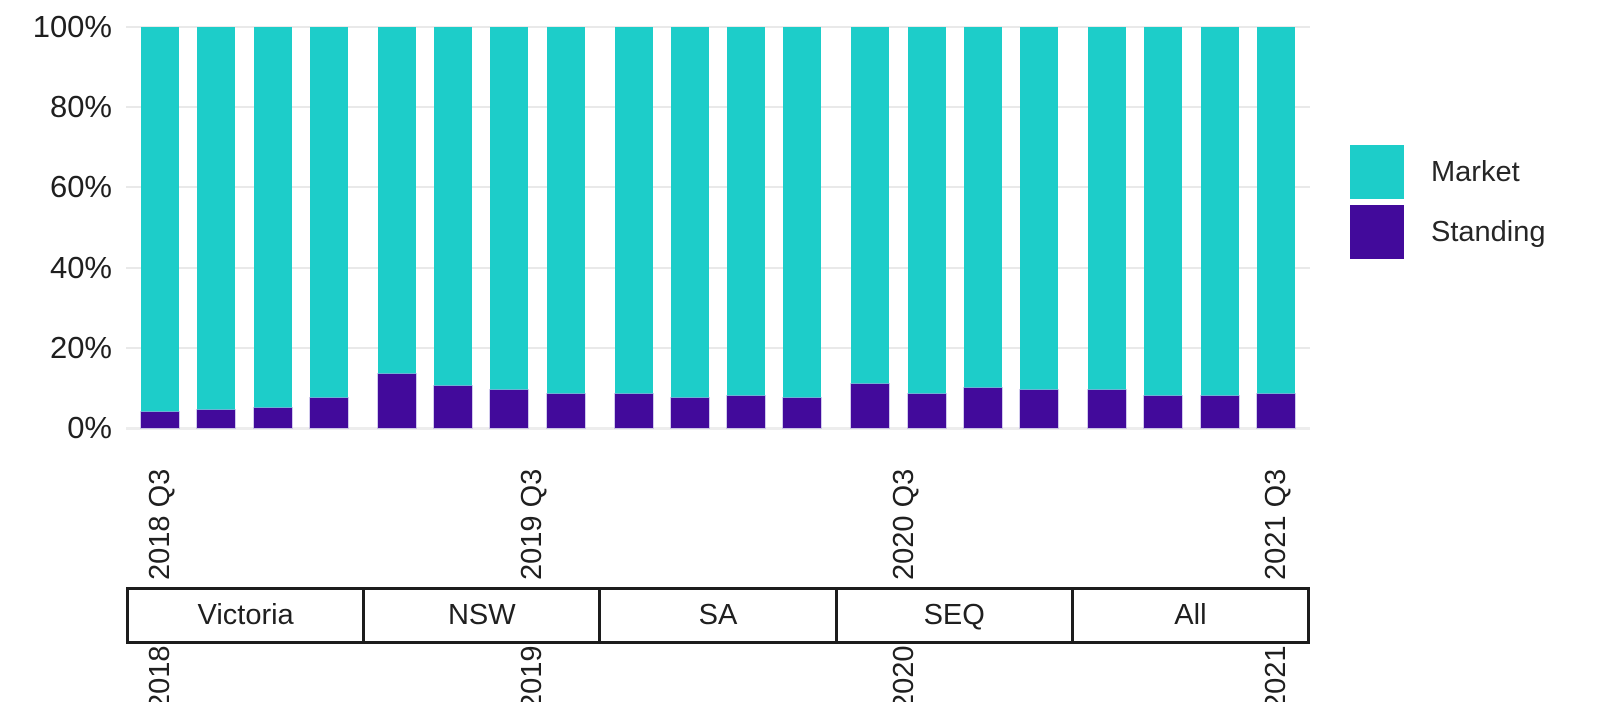 The image size is (1602, 702). Describe the element at coordinates (89, 427) in the screenshot. I see `y-axis-tick-label: 0%` at that location.